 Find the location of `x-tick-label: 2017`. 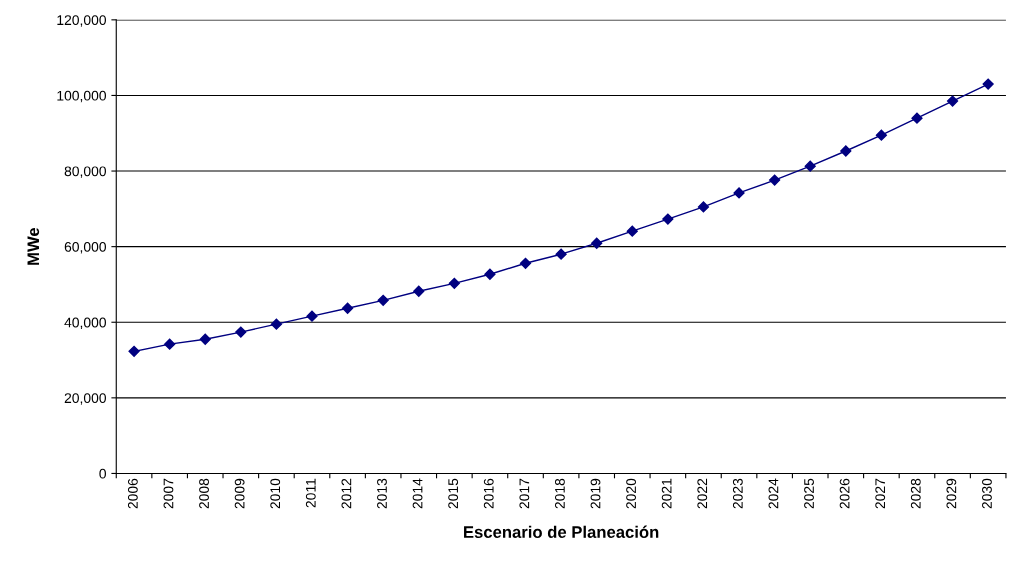

x-tick-label: 2017 is located at coordinates (524, 493).